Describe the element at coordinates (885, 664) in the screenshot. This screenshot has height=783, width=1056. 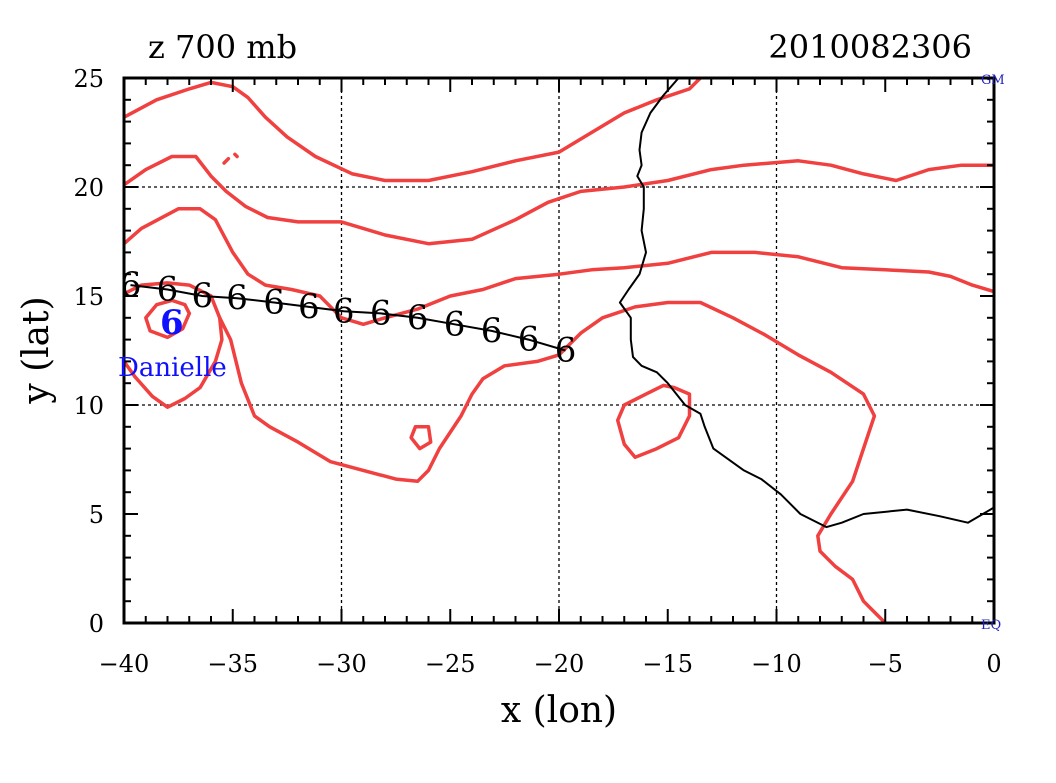
I see `x-tick-label: −5` at that location.